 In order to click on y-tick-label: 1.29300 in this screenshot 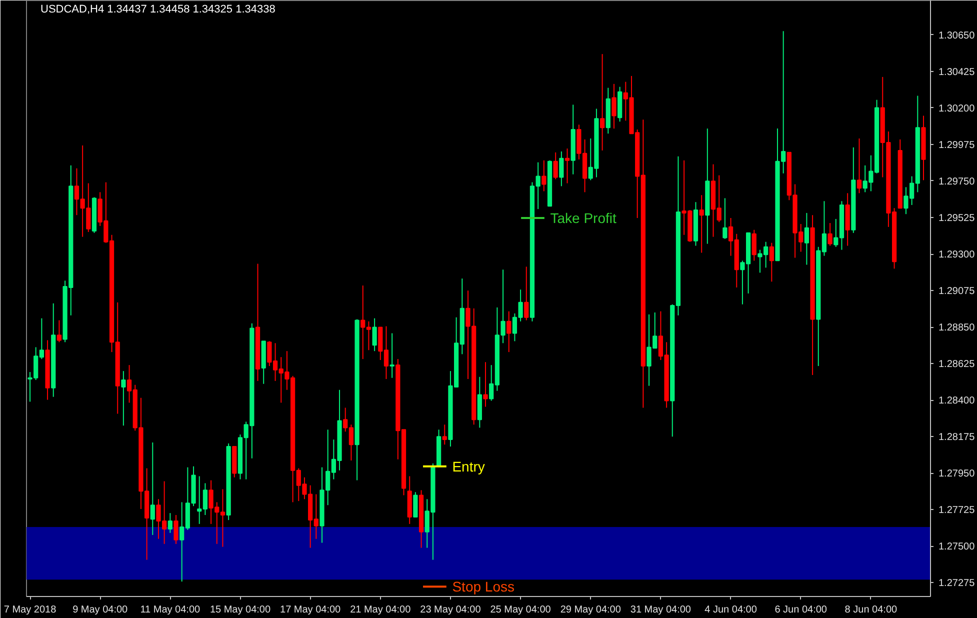, I will do `click(957, 255)`.